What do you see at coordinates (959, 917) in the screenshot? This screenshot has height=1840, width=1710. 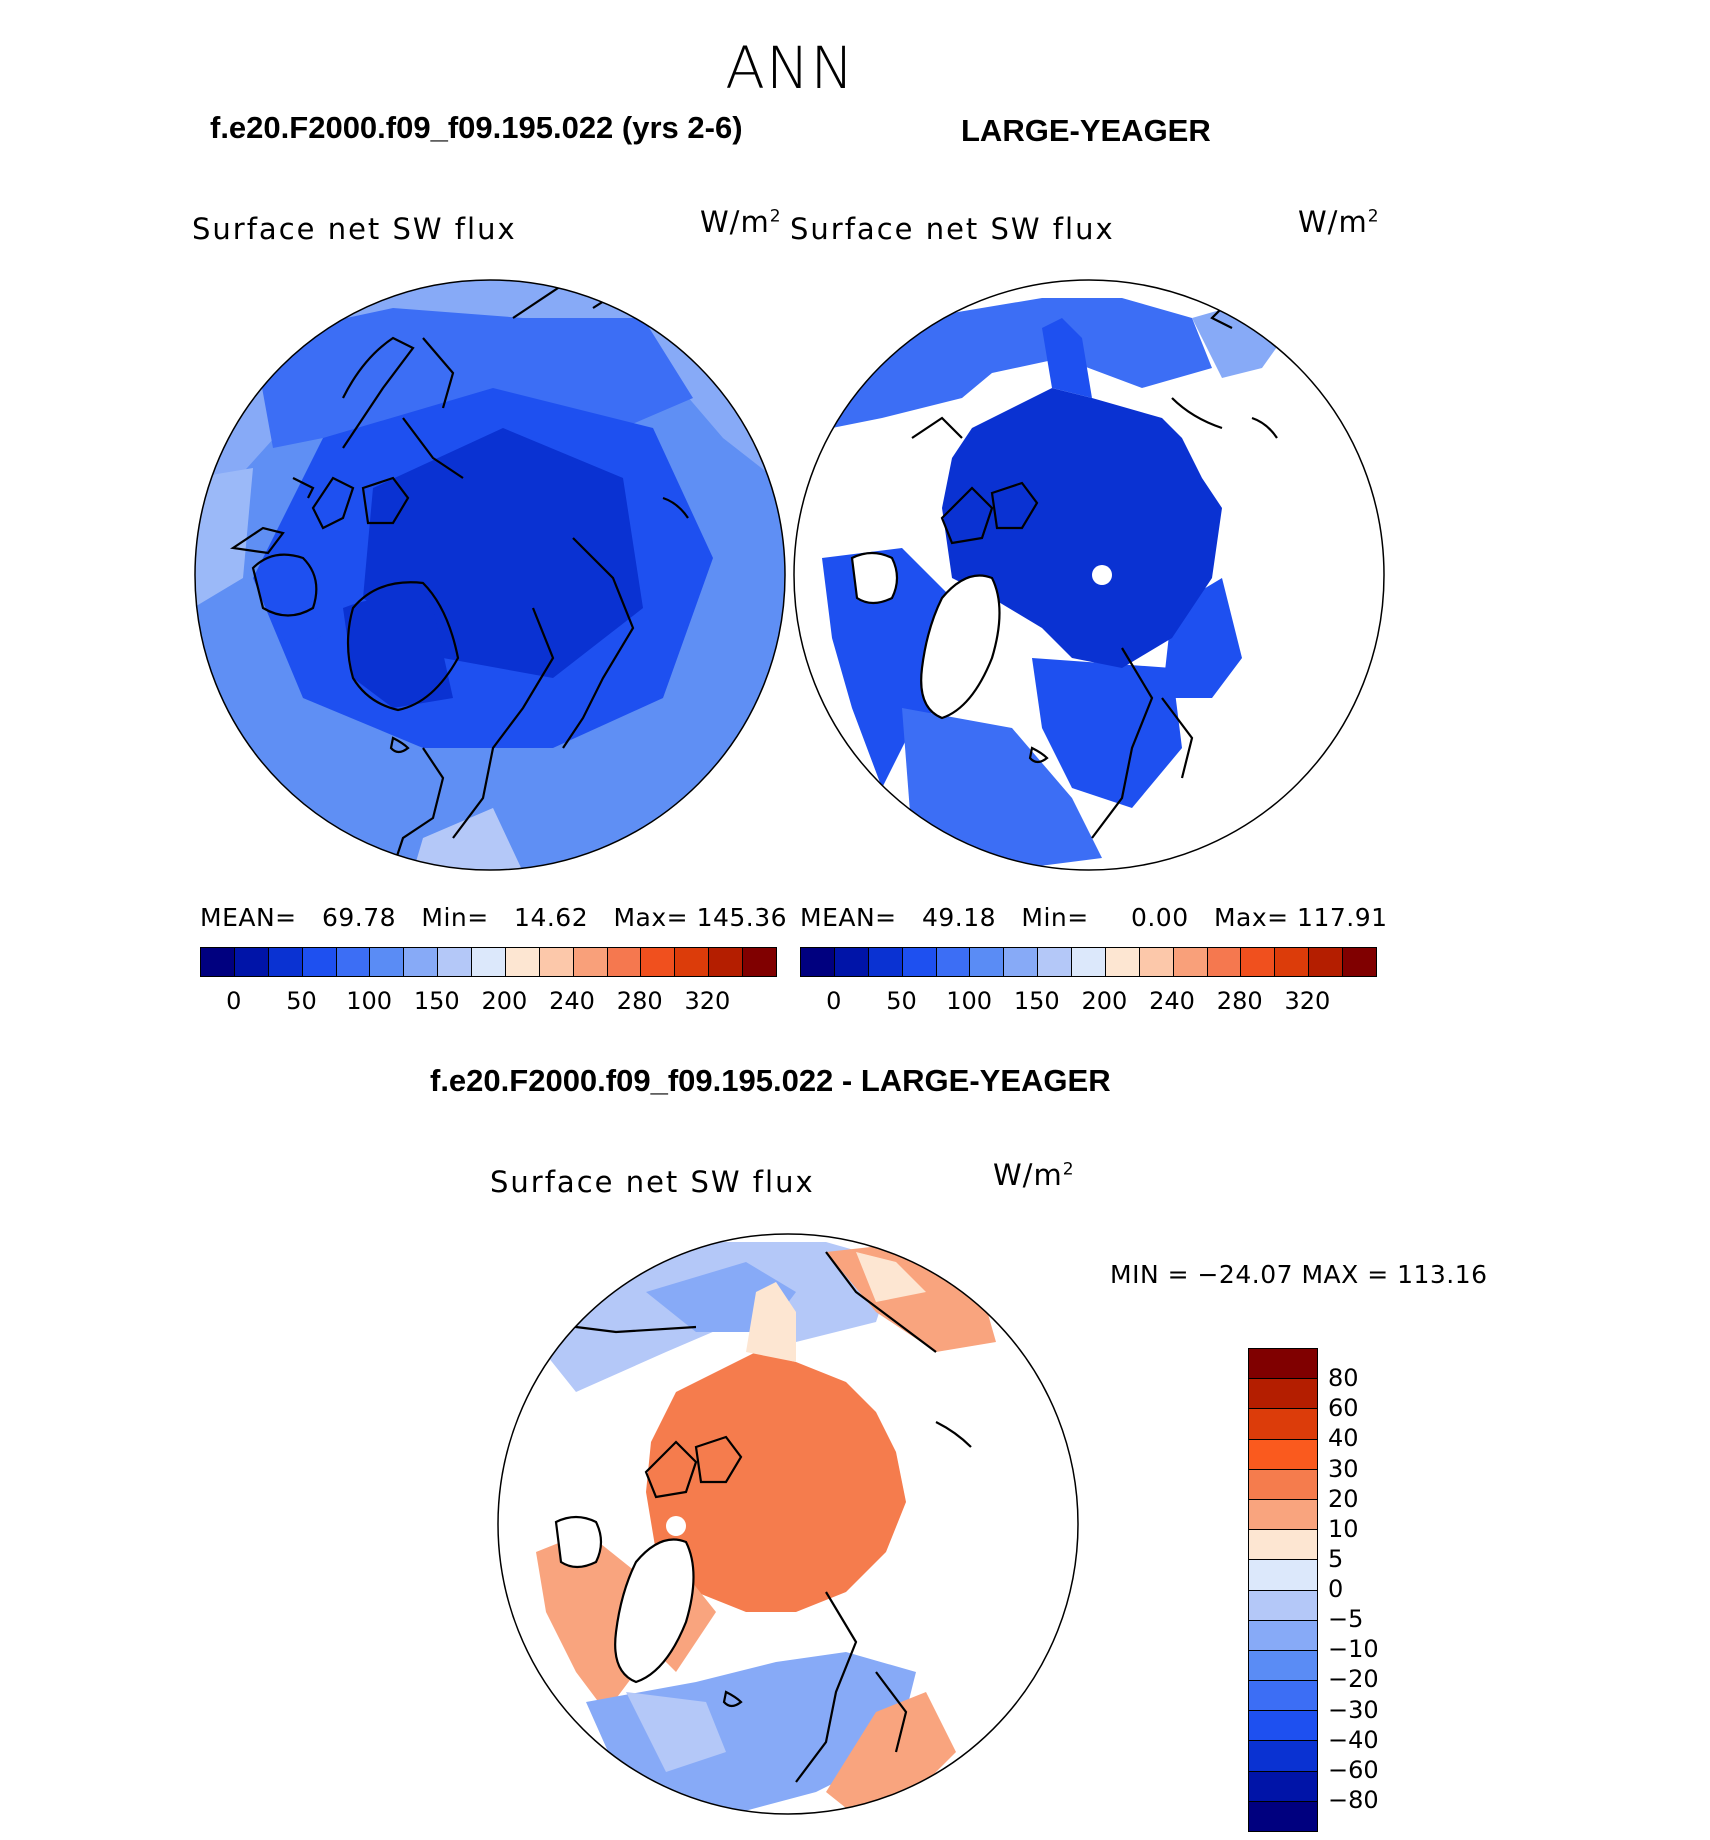 I see `stat-mean-right: 49.18` at bounding box center [959, 917].